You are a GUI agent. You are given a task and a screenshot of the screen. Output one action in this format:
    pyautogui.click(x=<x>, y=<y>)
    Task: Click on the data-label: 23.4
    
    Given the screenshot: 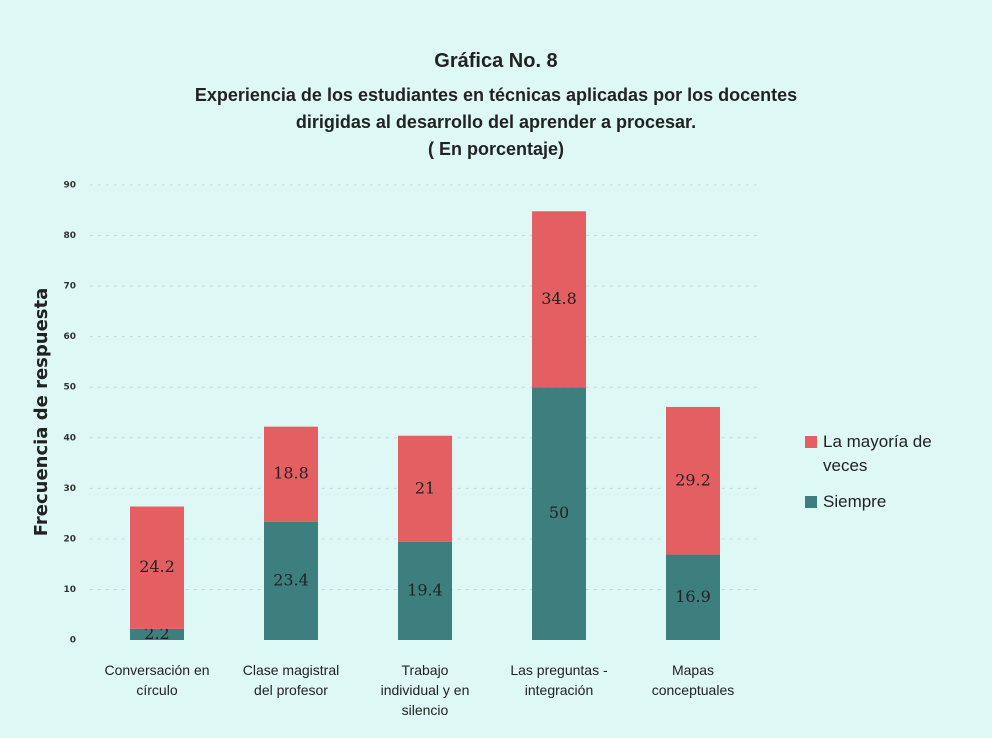 What is the action you would take?
    pyautogui.click(x=291, y=579)
    